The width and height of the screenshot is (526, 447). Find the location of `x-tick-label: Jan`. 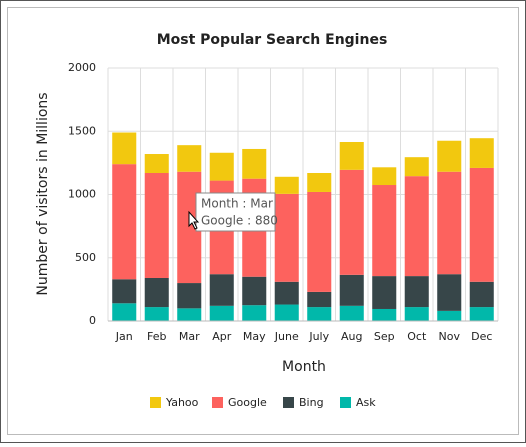

x-tick-label: Jan is located at coordinates (124, 336).